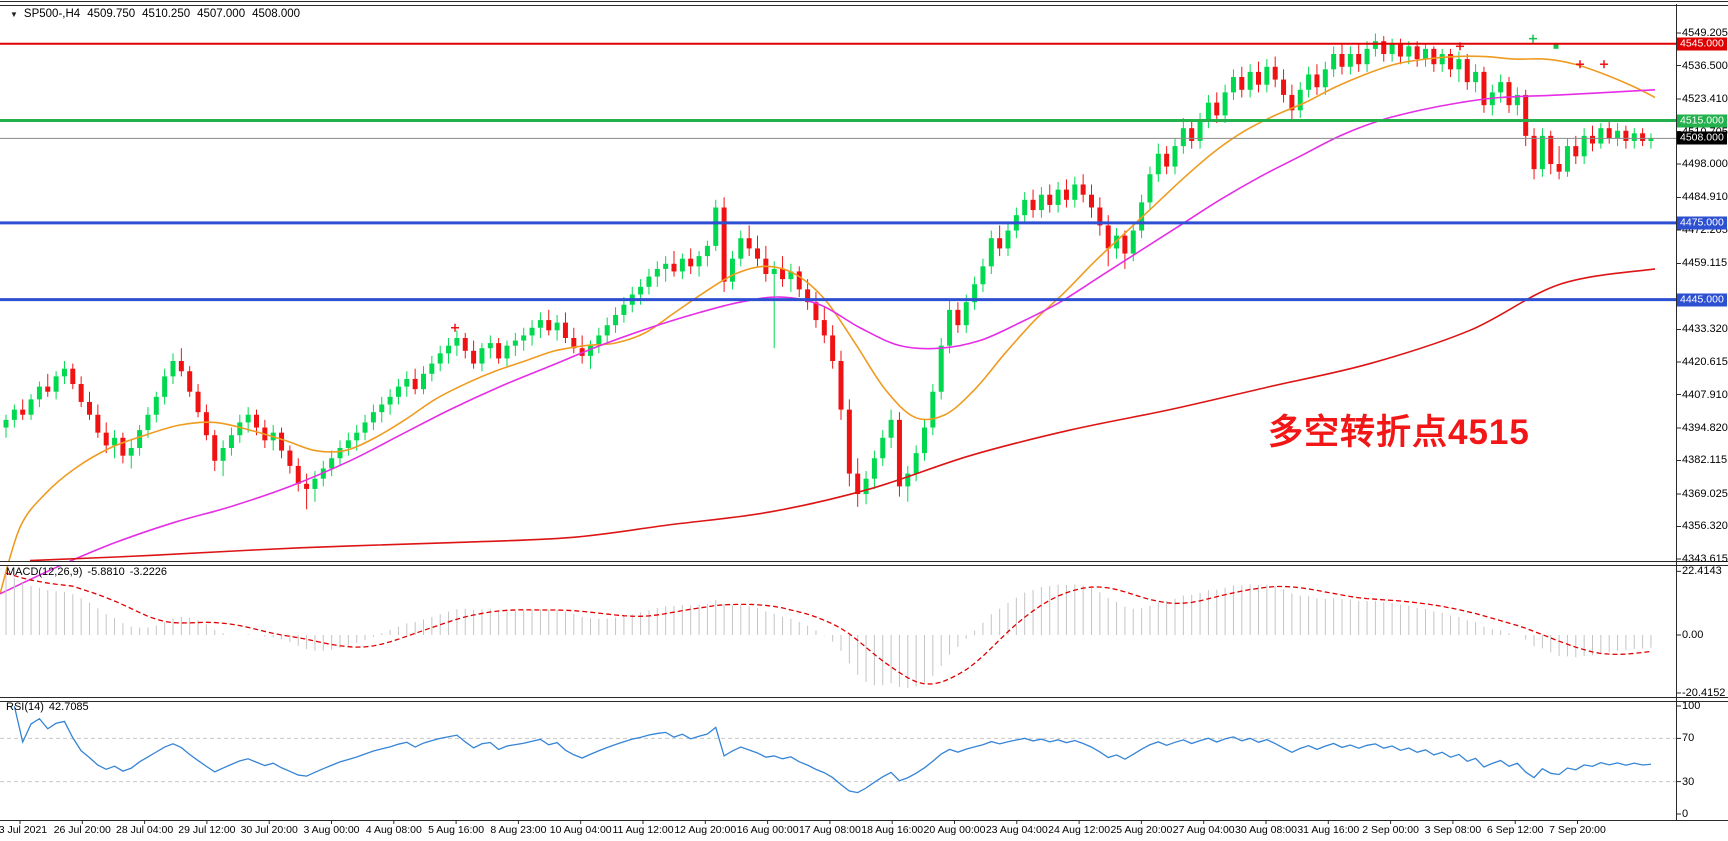 The height and width of the screenshot is (841, 1728). What do you see at coordinates (1705, 559) in the screenshot?
I see `price-axis-label: 4343.615` at bounding box center [1705, 559].